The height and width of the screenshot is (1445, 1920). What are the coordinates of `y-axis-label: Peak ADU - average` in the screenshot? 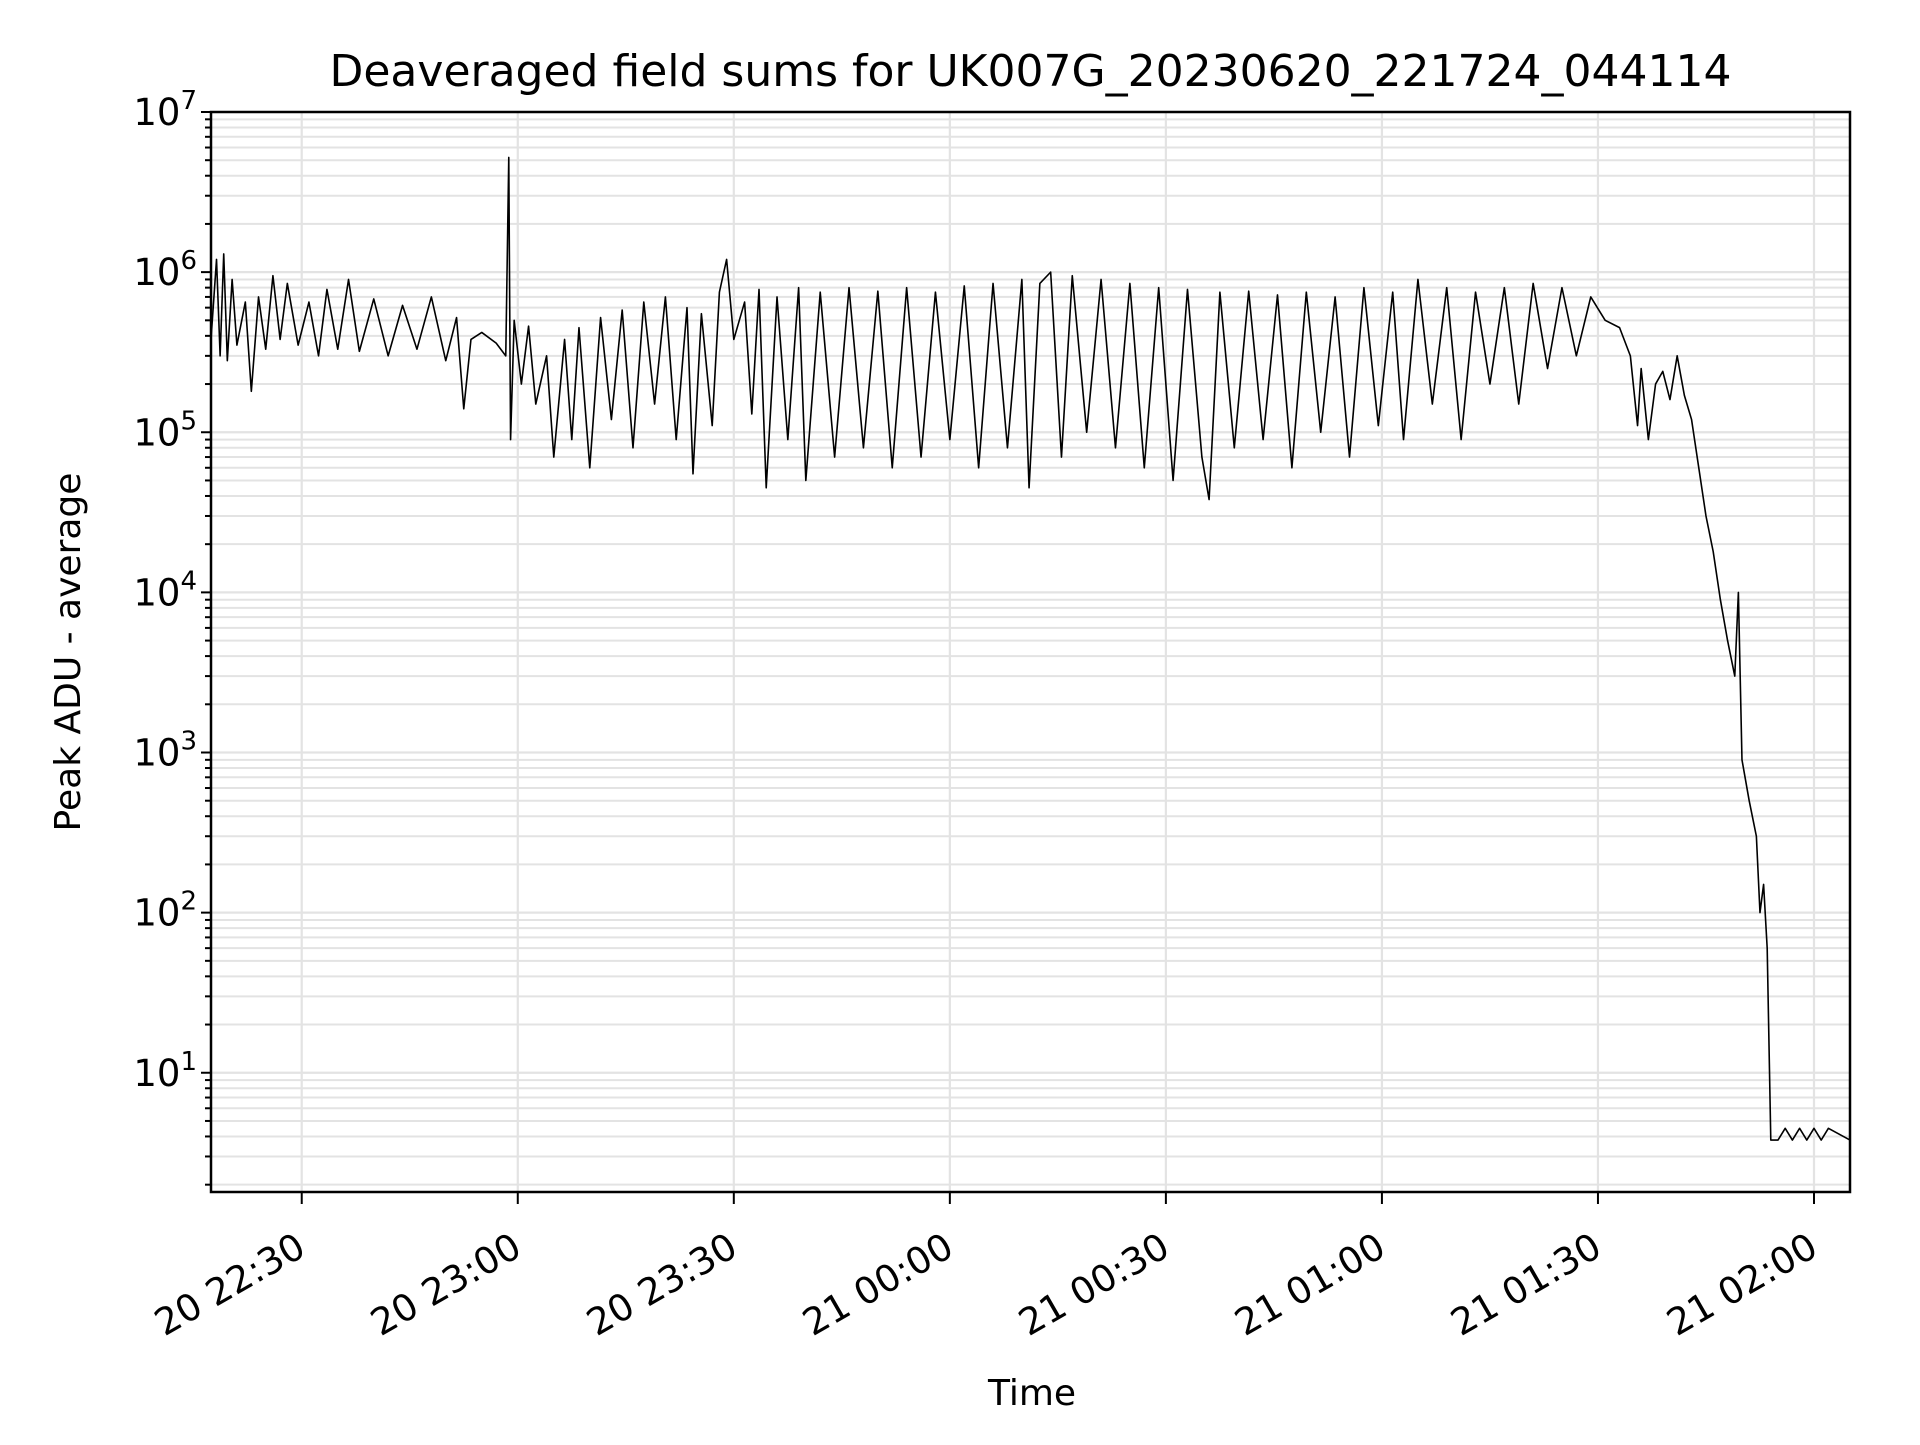 It's located at (68, 652).